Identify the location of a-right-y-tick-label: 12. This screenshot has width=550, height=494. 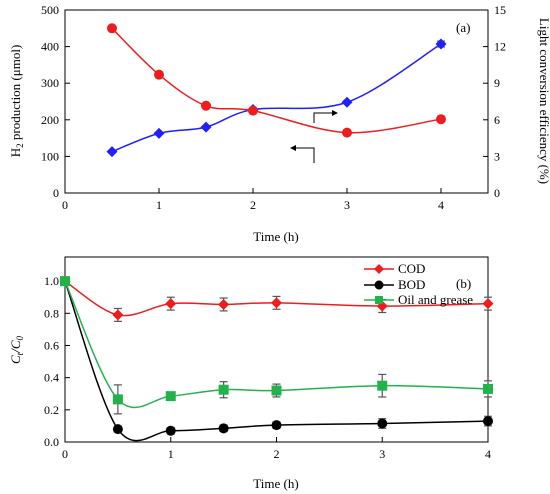
(500, 47).